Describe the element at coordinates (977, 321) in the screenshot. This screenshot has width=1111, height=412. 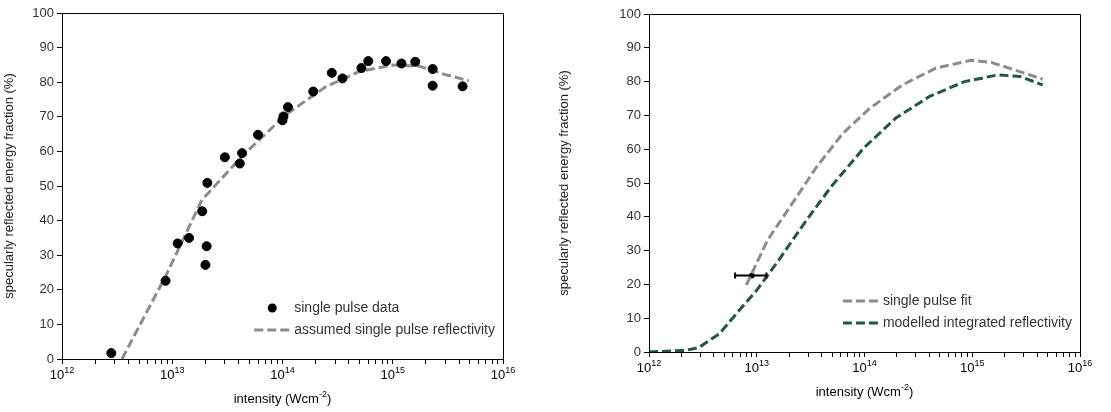
I see `legend-label: modelled integrated reflectivity` at that location.